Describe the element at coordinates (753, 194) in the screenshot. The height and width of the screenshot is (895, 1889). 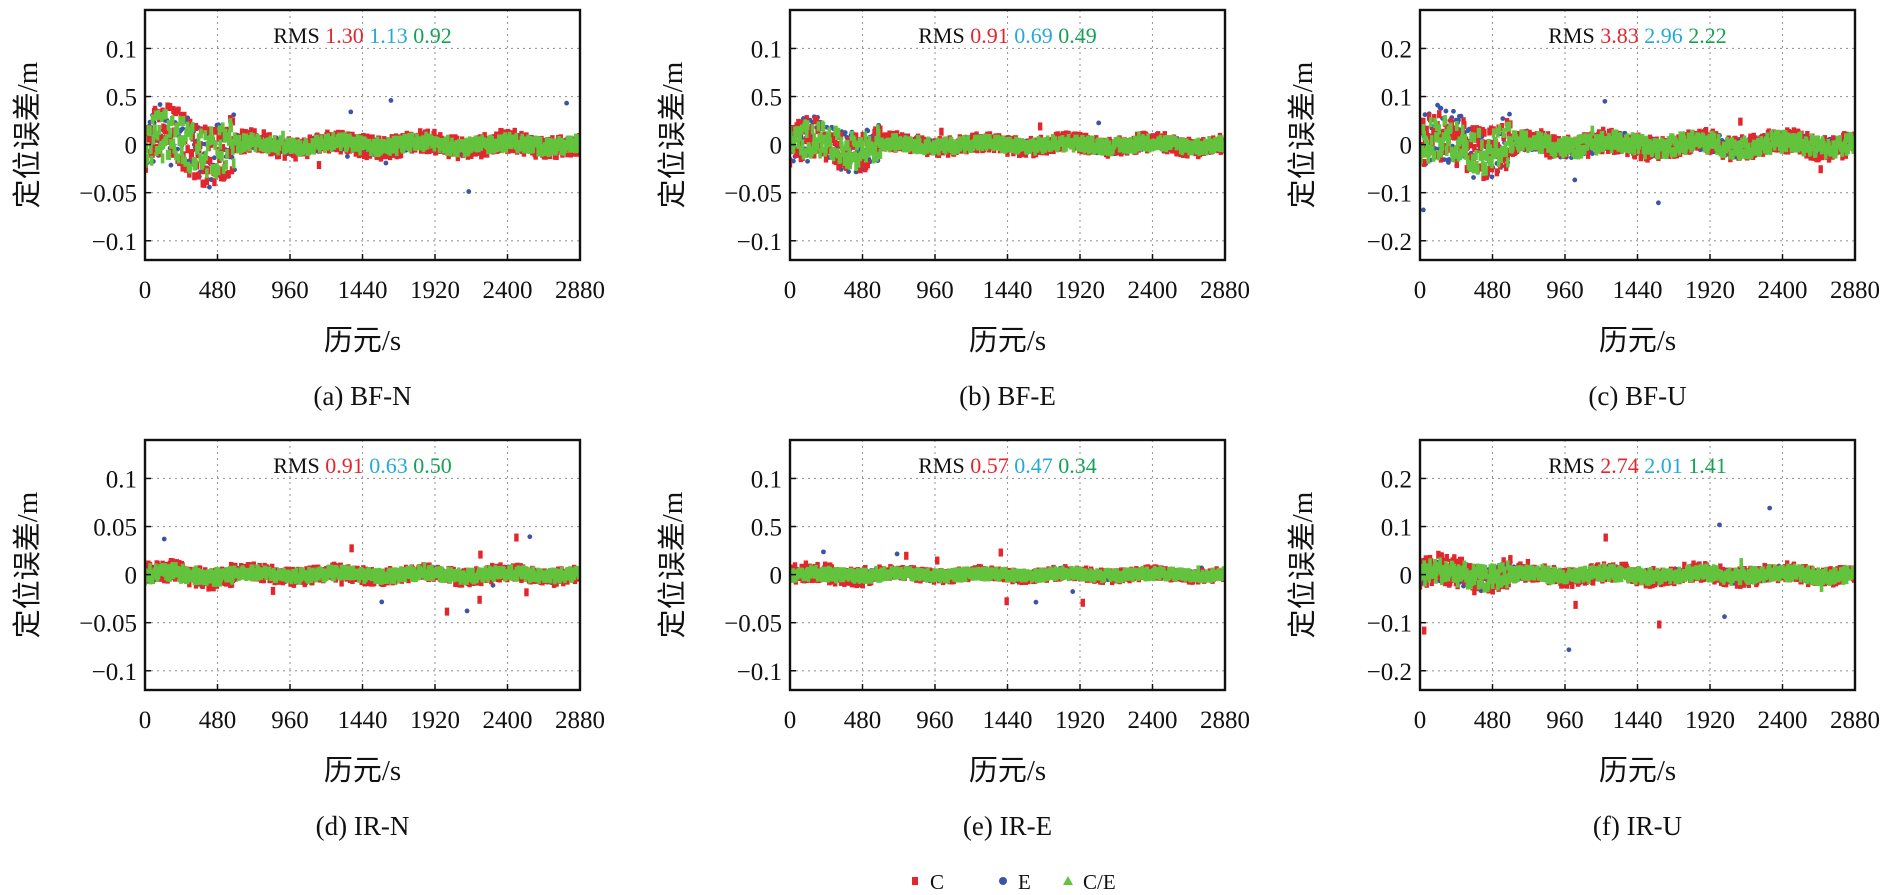
I see `y-tick-label: −0.05` at that location.